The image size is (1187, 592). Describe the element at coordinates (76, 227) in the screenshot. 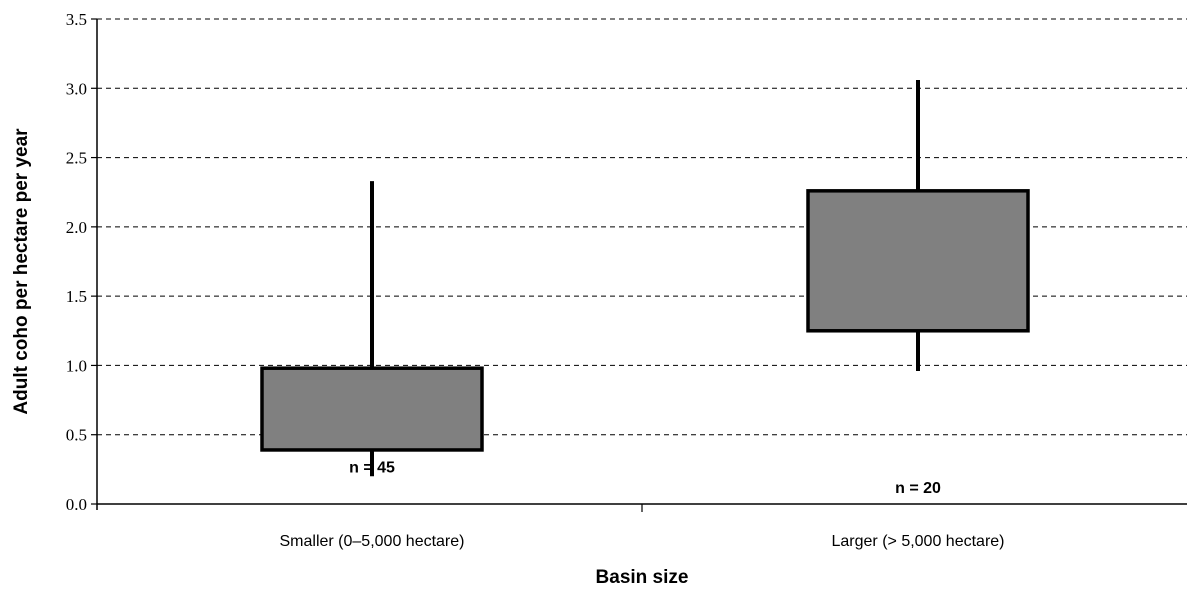

I see `y-tick-label: 2.0` at that location.